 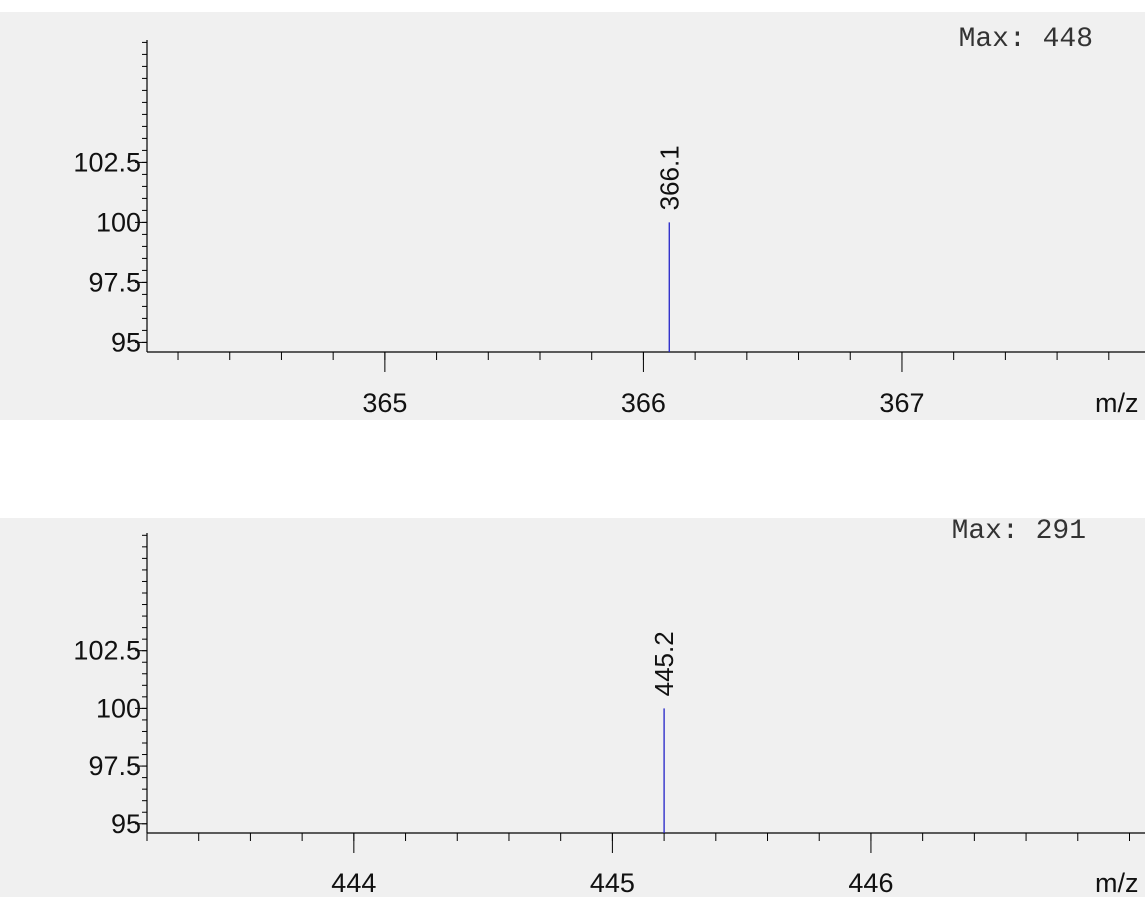 I want to click on max-intensity-label: Max: 448, so click(x=1026, y=39).